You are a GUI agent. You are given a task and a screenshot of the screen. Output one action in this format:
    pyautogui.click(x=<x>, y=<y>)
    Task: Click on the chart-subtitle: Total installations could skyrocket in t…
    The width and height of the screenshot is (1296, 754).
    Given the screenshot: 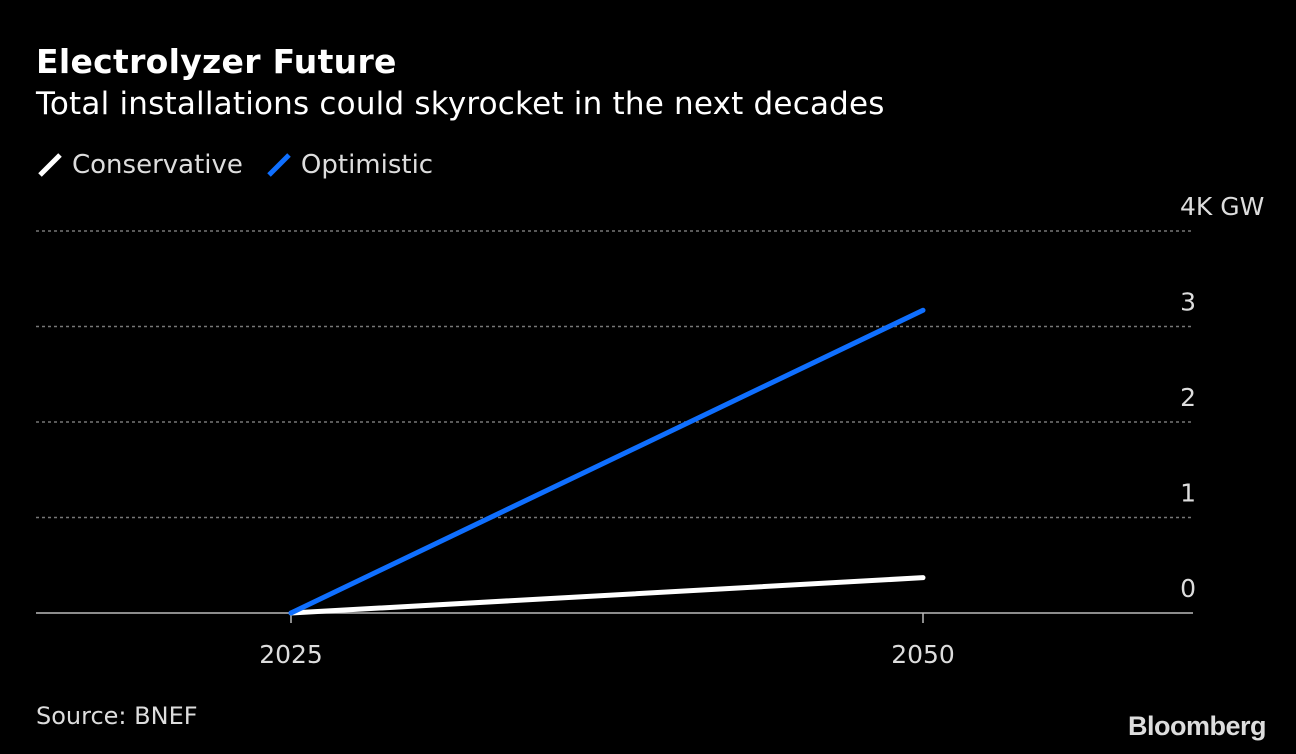 What is the action you would take?
    pyautogui.click(x=460, y=104)
    